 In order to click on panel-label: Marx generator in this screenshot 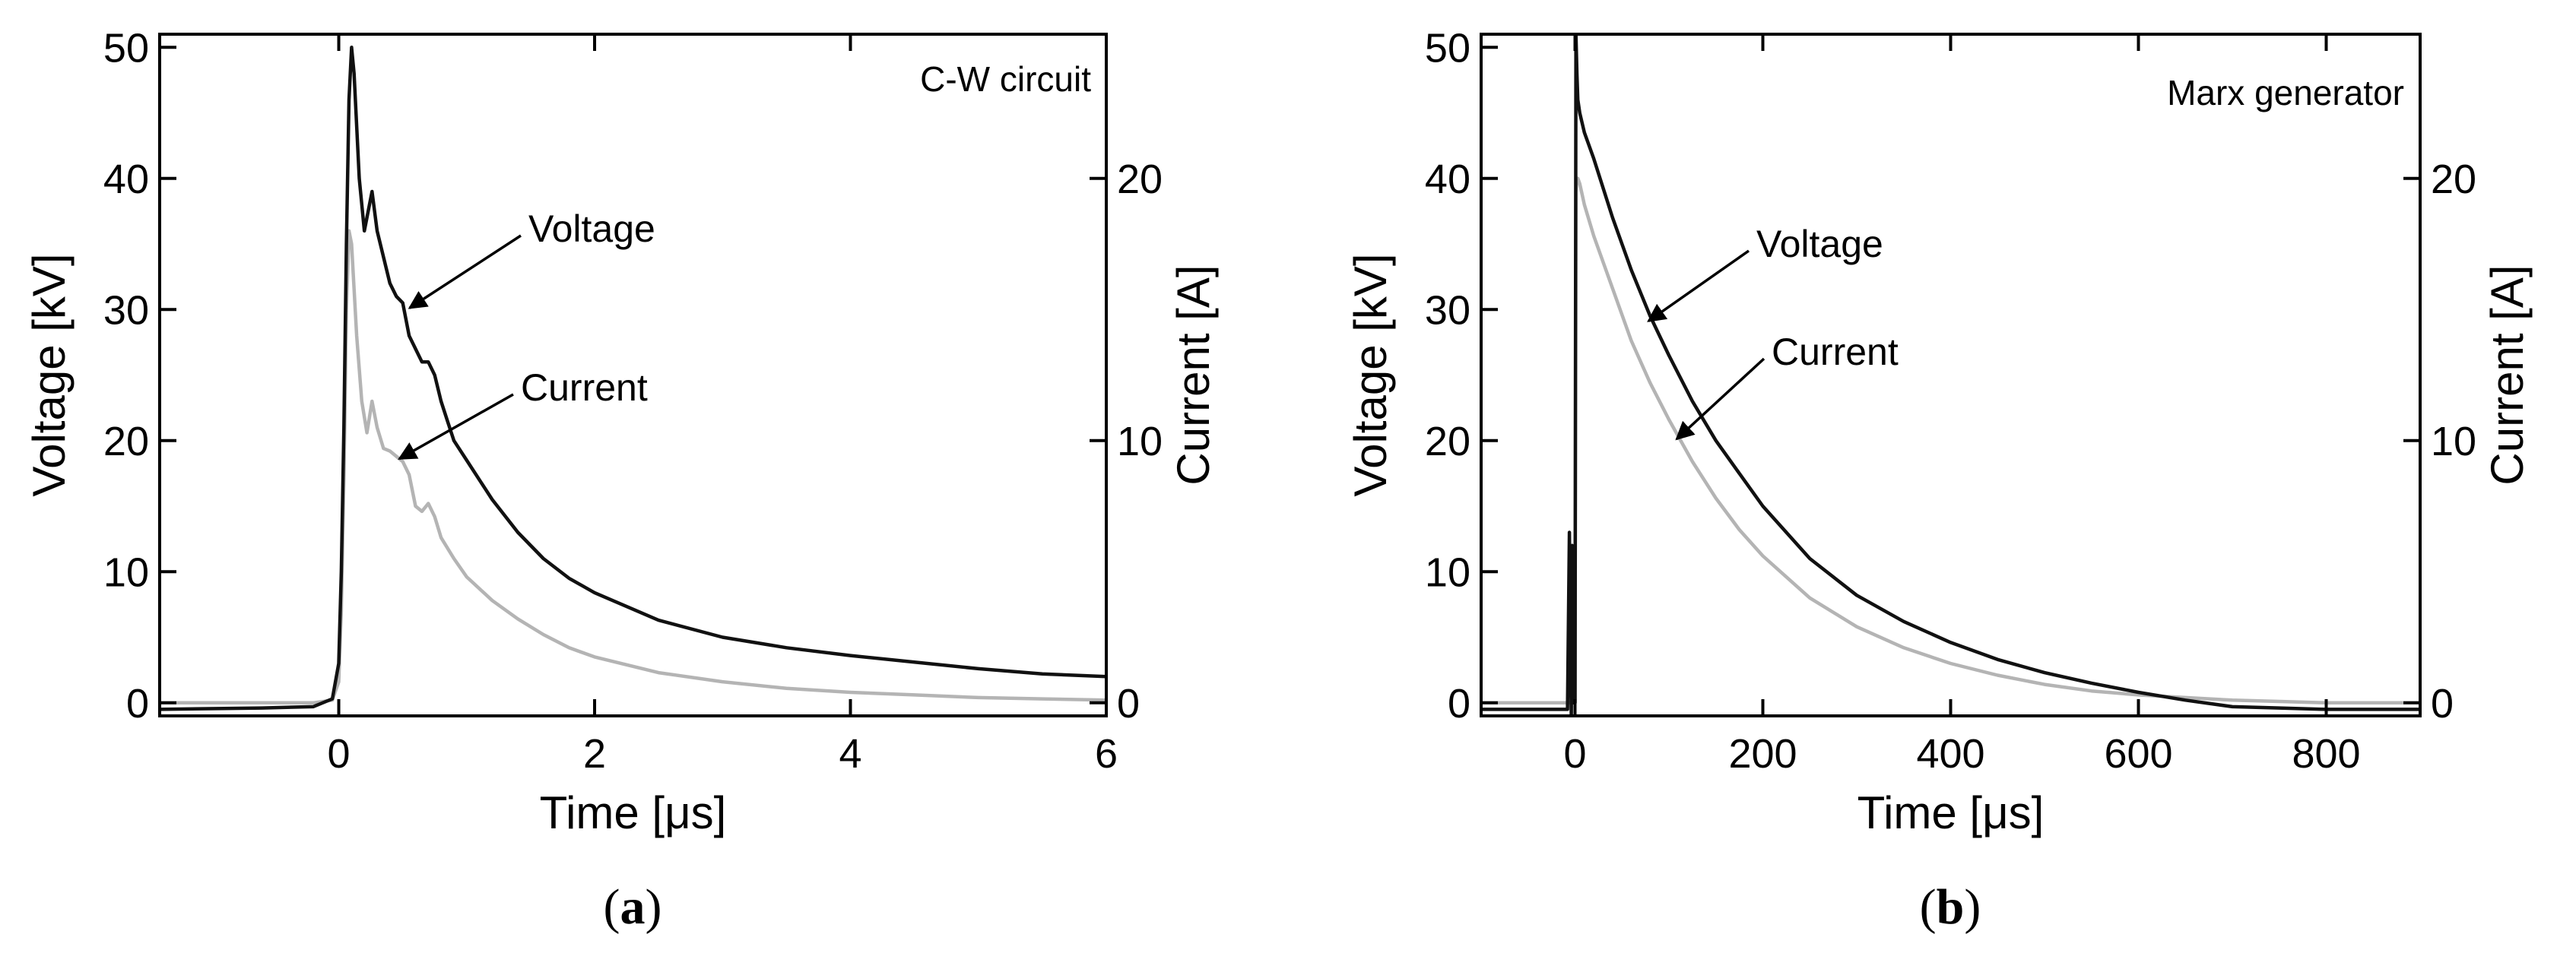, I will do `click(2285, 92)`.